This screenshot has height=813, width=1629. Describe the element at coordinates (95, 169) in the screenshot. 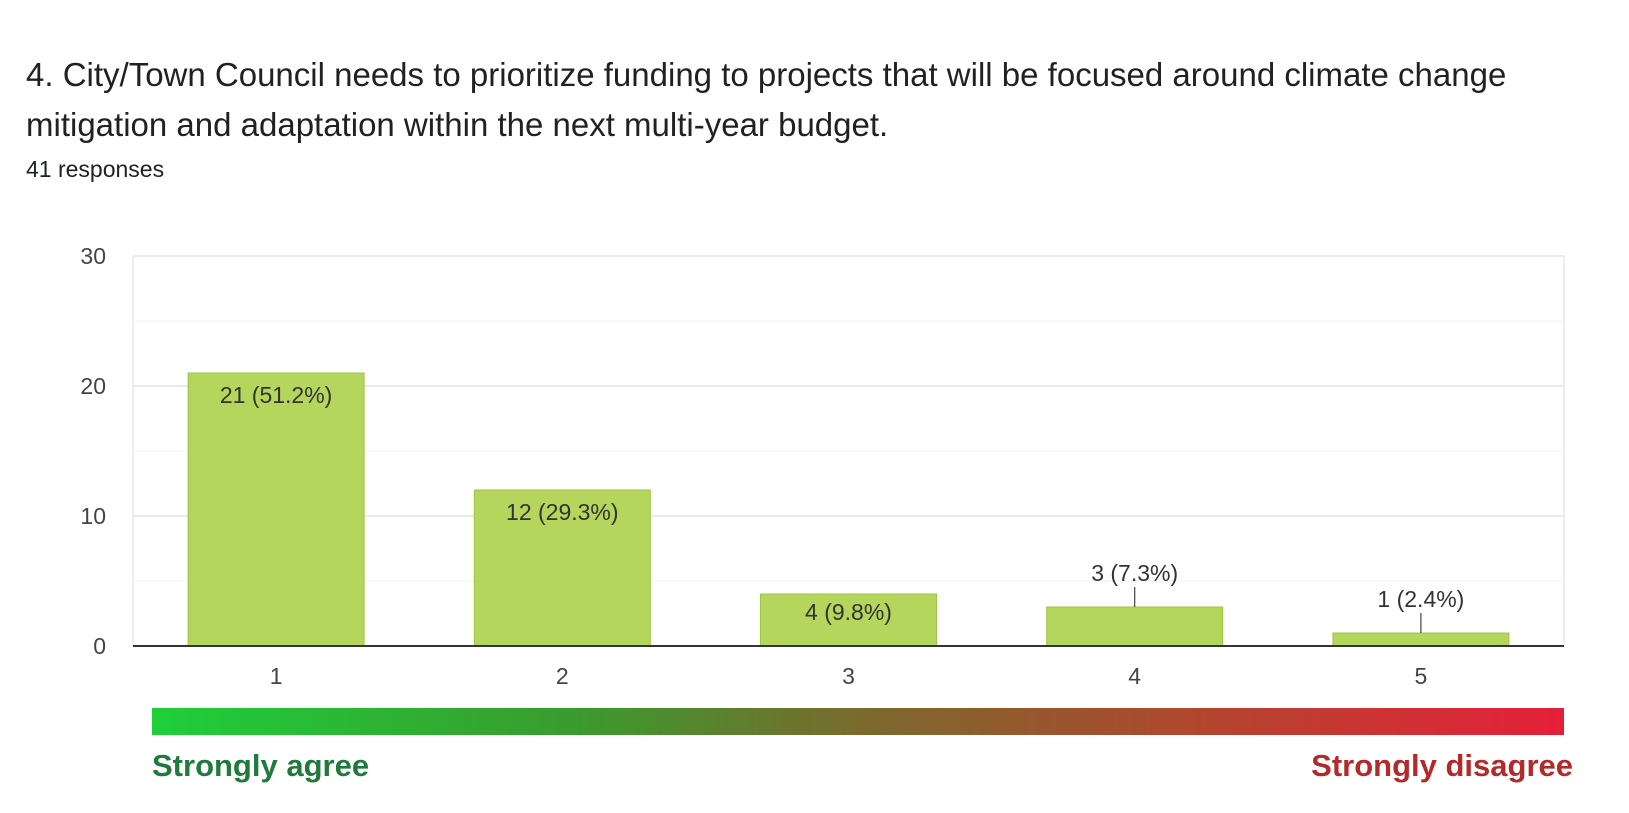

I see `response-count: 41 responses` at that location.